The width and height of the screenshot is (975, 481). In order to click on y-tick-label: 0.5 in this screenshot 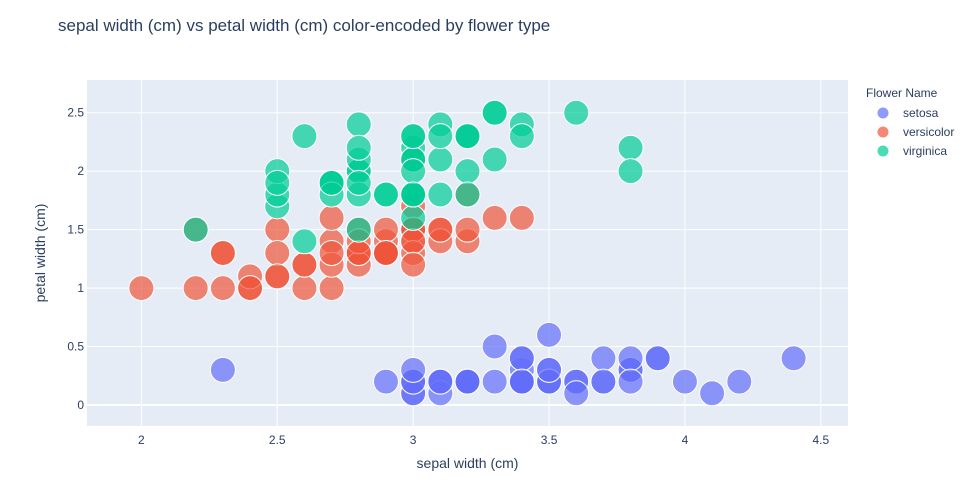, I will do `click(75, 347)`.